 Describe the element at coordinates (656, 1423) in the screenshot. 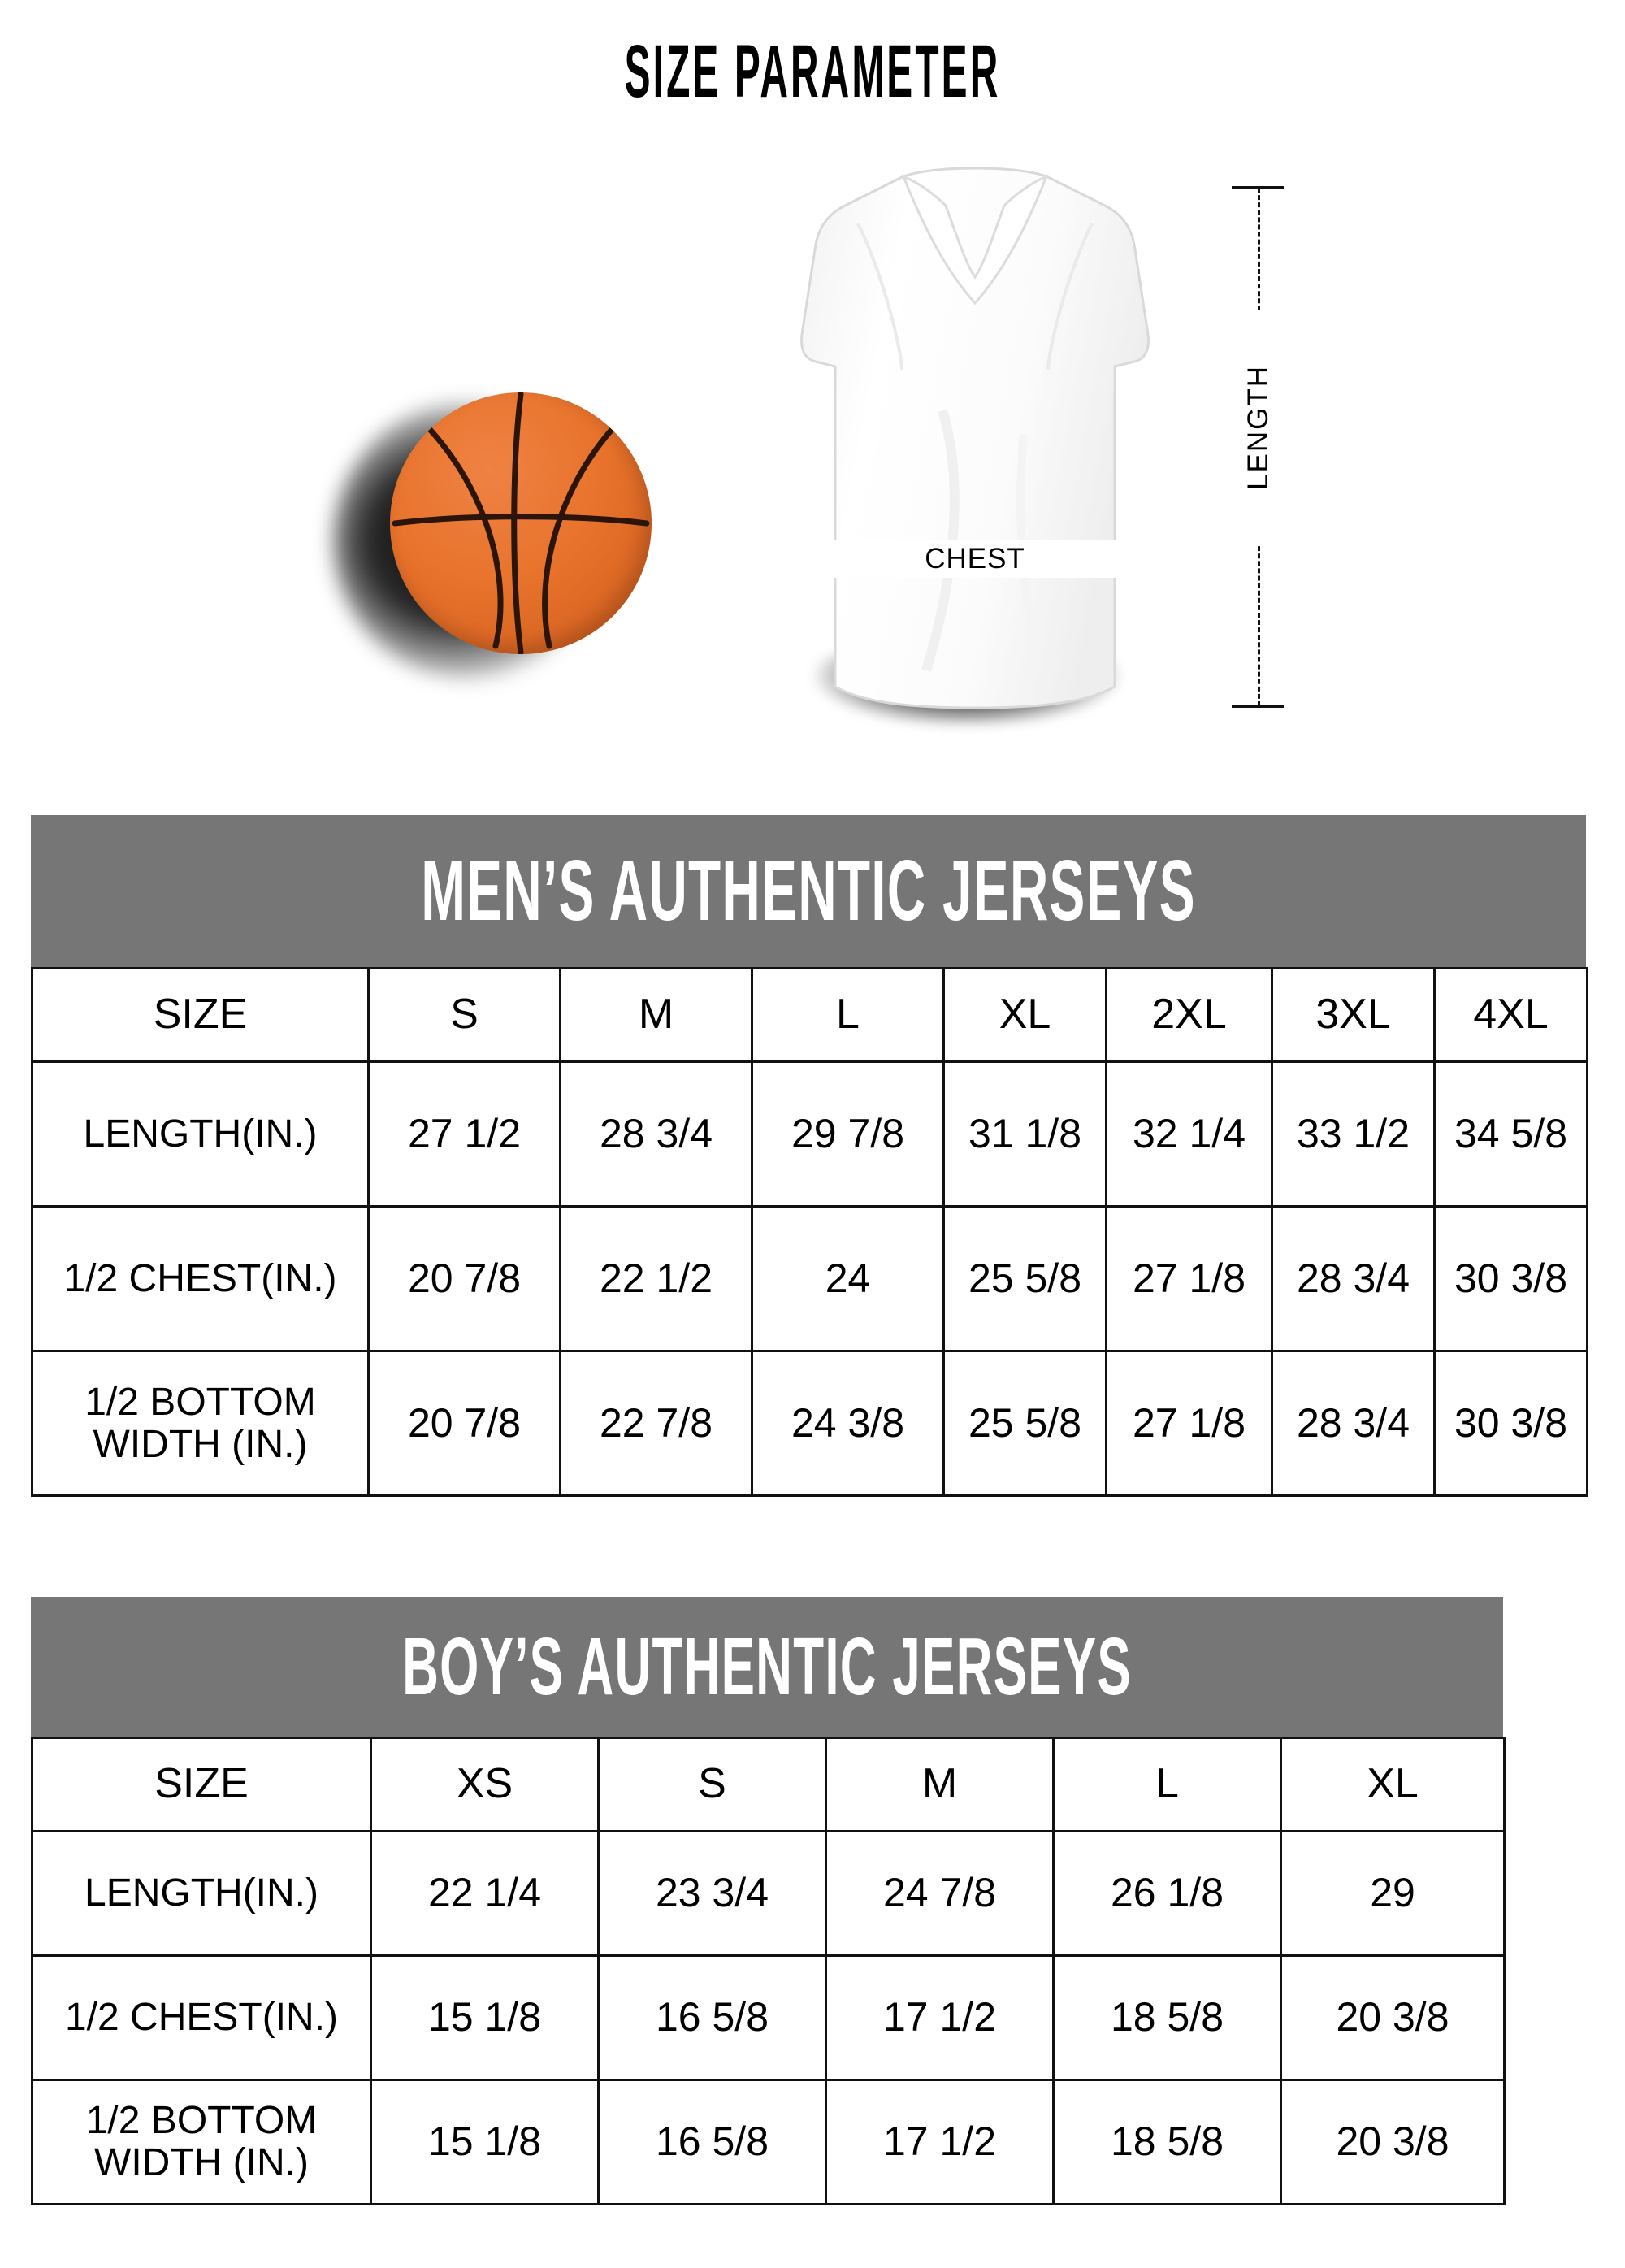

I see `mens-bottom-m: 22 7/8` at that location.